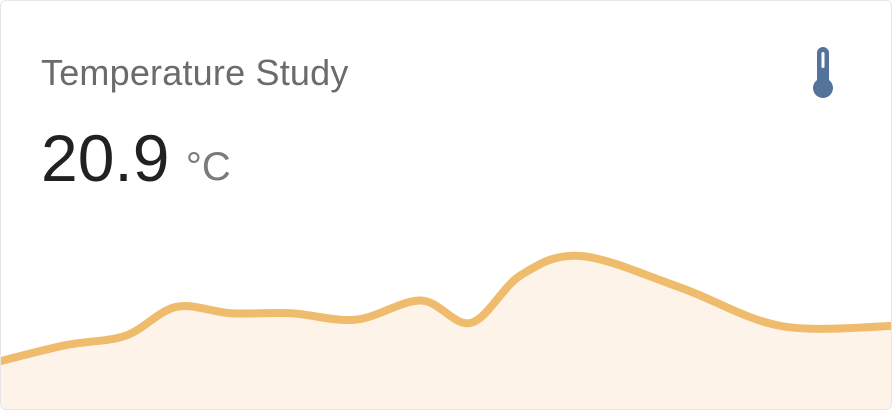  Describe the element at coordinates (823, 72) in the screenshot. I see `thermometer-icon` at that location.